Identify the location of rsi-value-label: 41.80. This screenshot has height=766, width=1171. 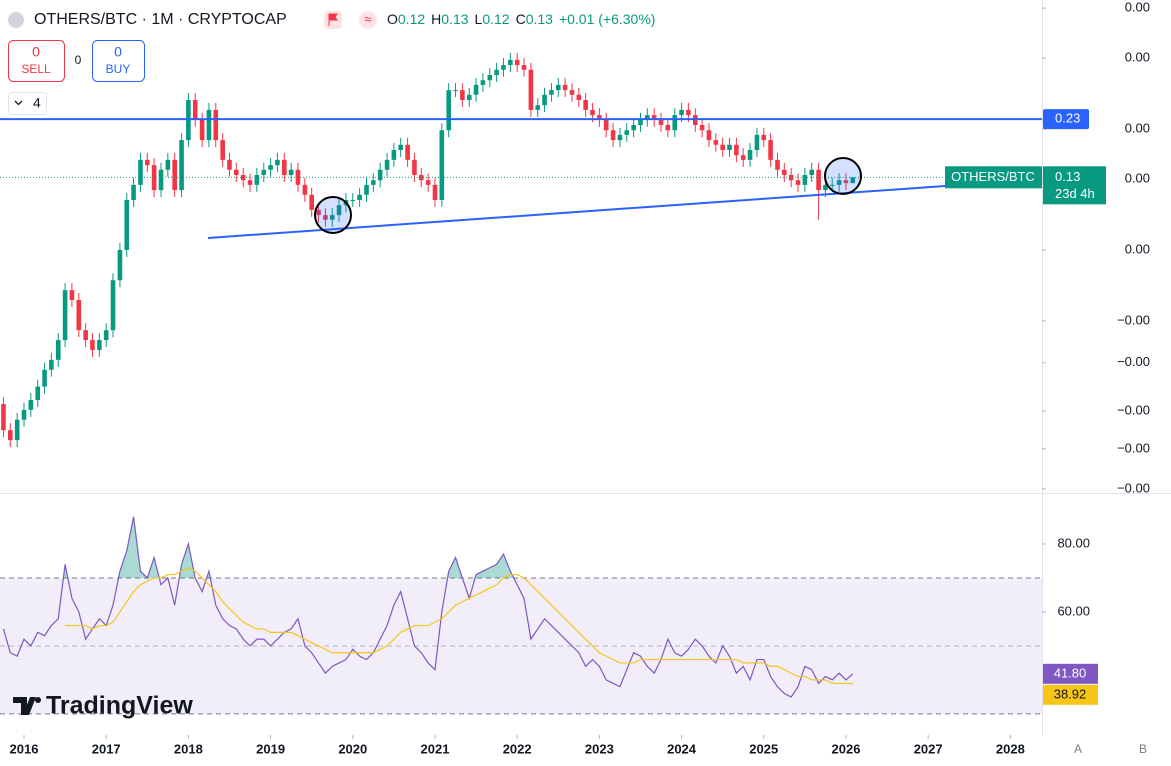
(1070, 672).